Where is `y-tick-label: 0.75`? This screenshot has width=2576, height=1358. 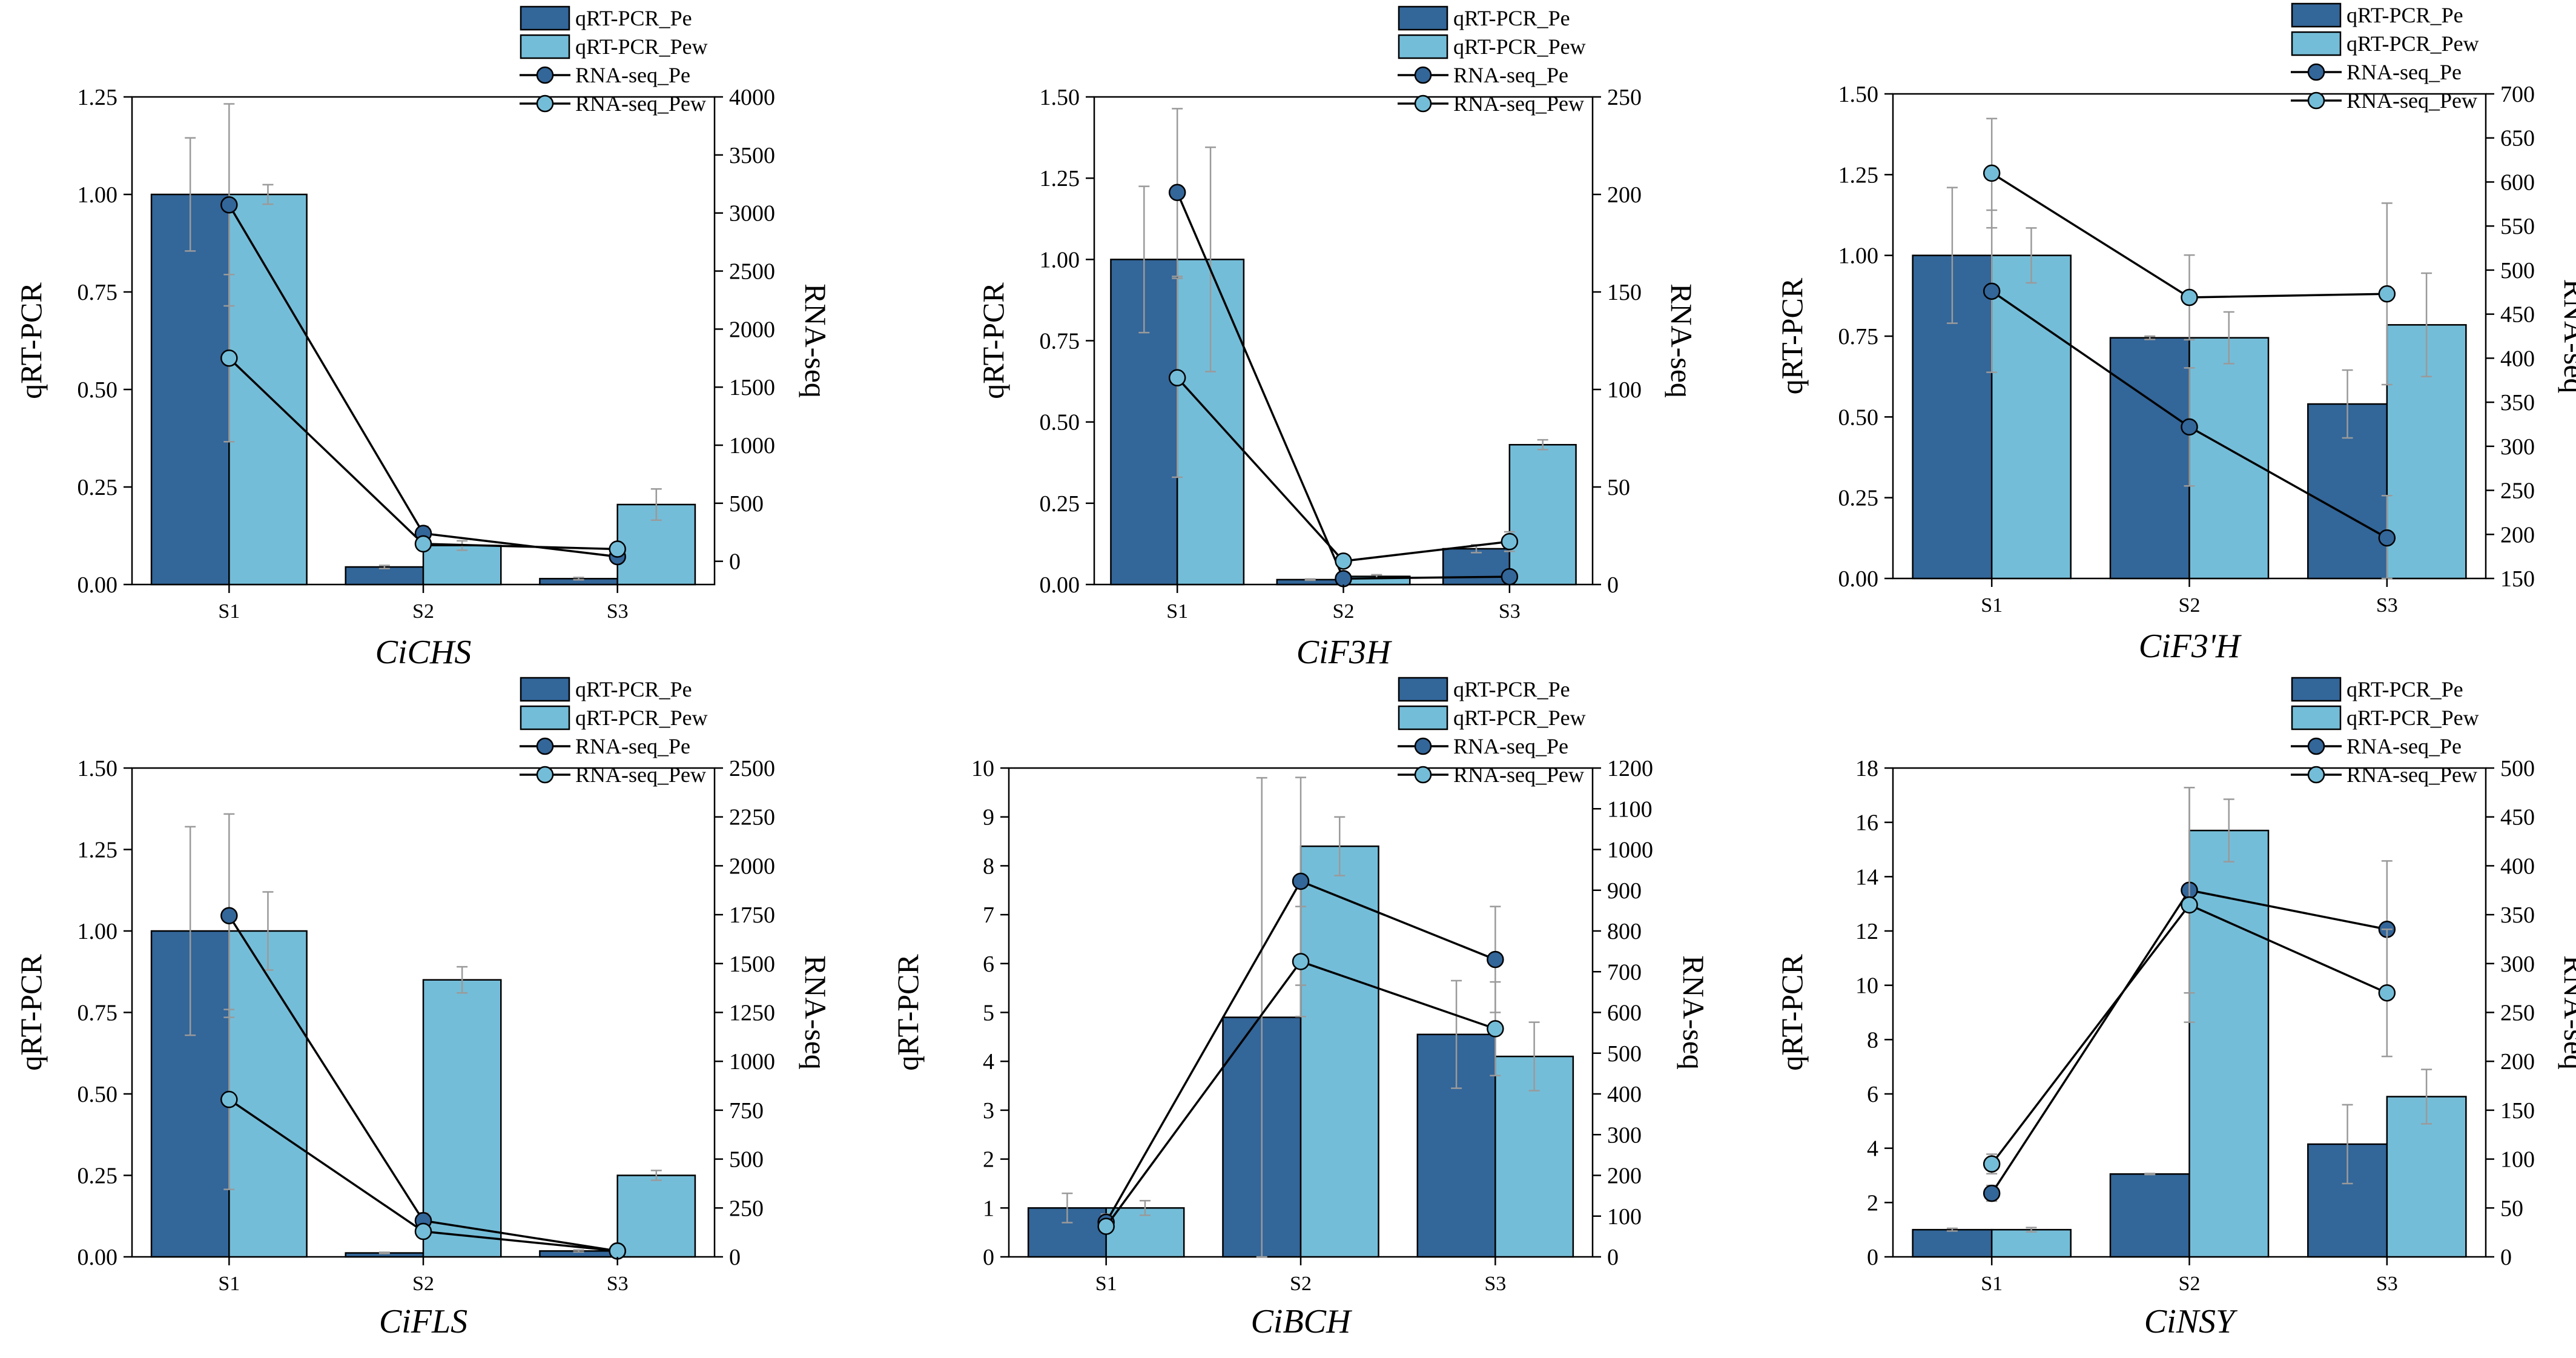
y-tick-label: 0.75 is located at coordinates (1858, 336).